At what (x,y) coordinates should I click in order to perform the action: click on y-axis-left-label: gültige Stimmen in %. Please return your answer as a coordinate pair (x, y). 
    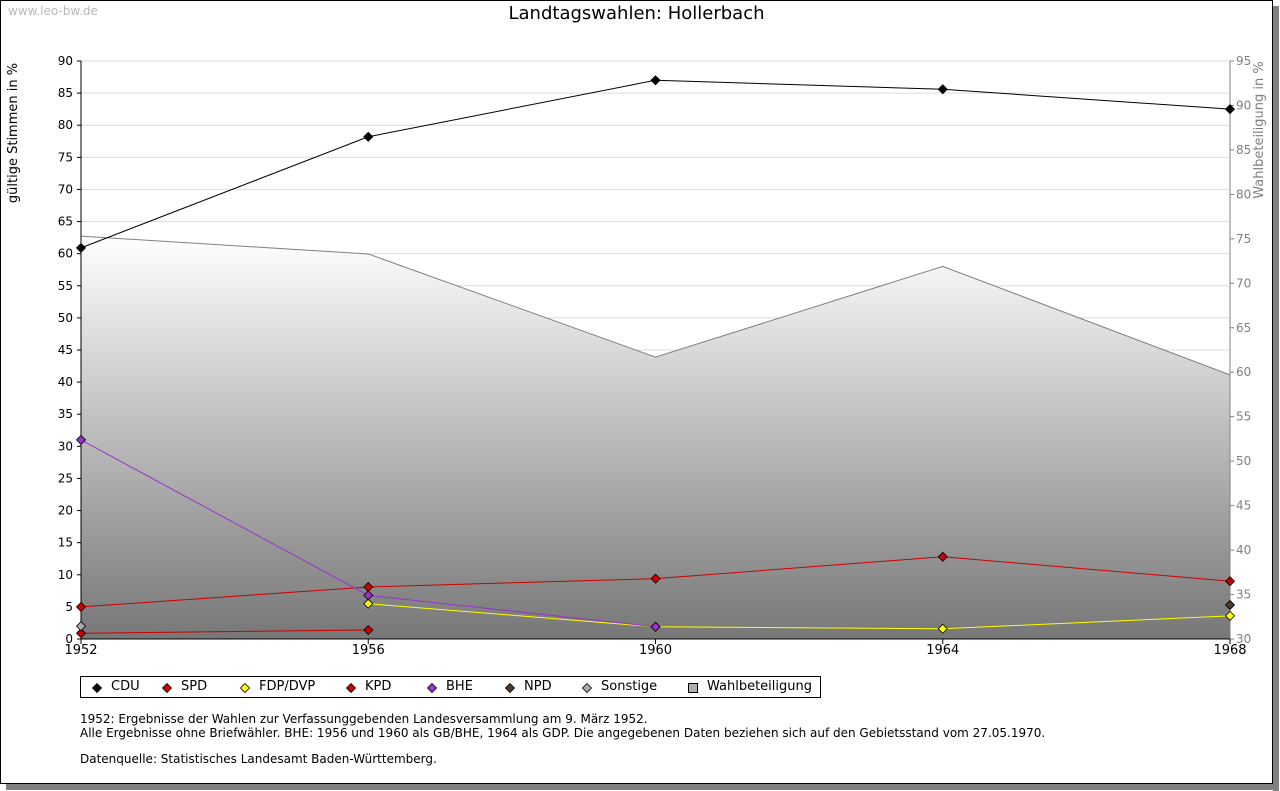
    Looking at the image, I should click on (13, 133).